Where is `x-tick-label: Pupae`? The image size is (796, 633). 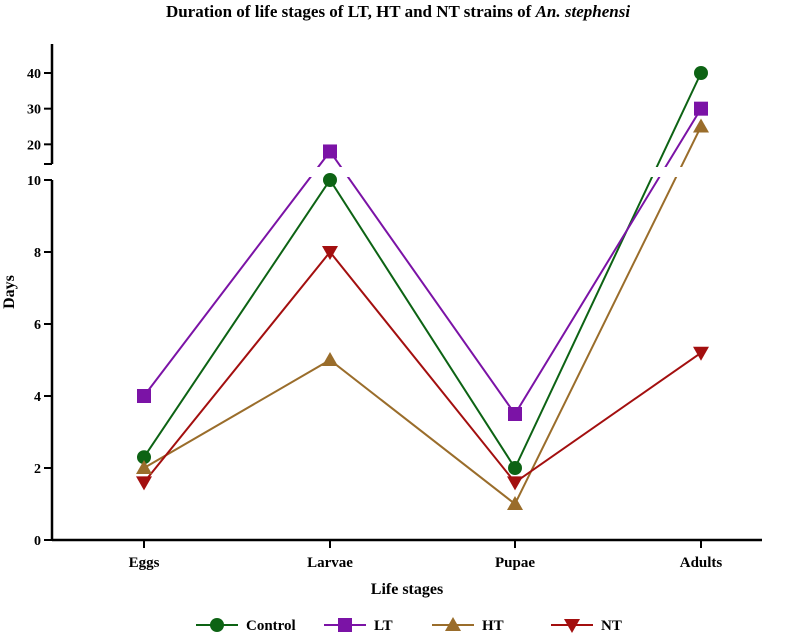
x-tick-label: Pupae is located at coordinates (515, 563).